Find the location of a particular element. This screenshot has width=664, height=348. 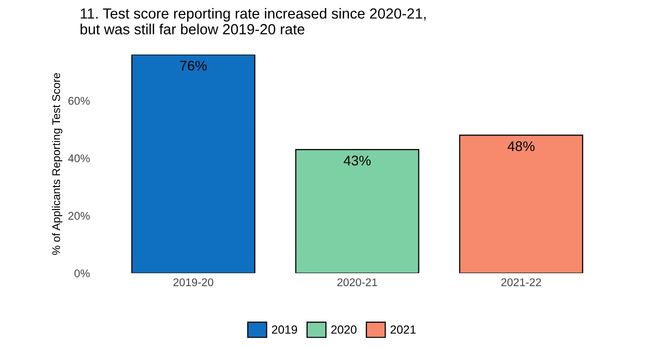

x-tick-label: 2021-22 is located at coordinates (521, 282).